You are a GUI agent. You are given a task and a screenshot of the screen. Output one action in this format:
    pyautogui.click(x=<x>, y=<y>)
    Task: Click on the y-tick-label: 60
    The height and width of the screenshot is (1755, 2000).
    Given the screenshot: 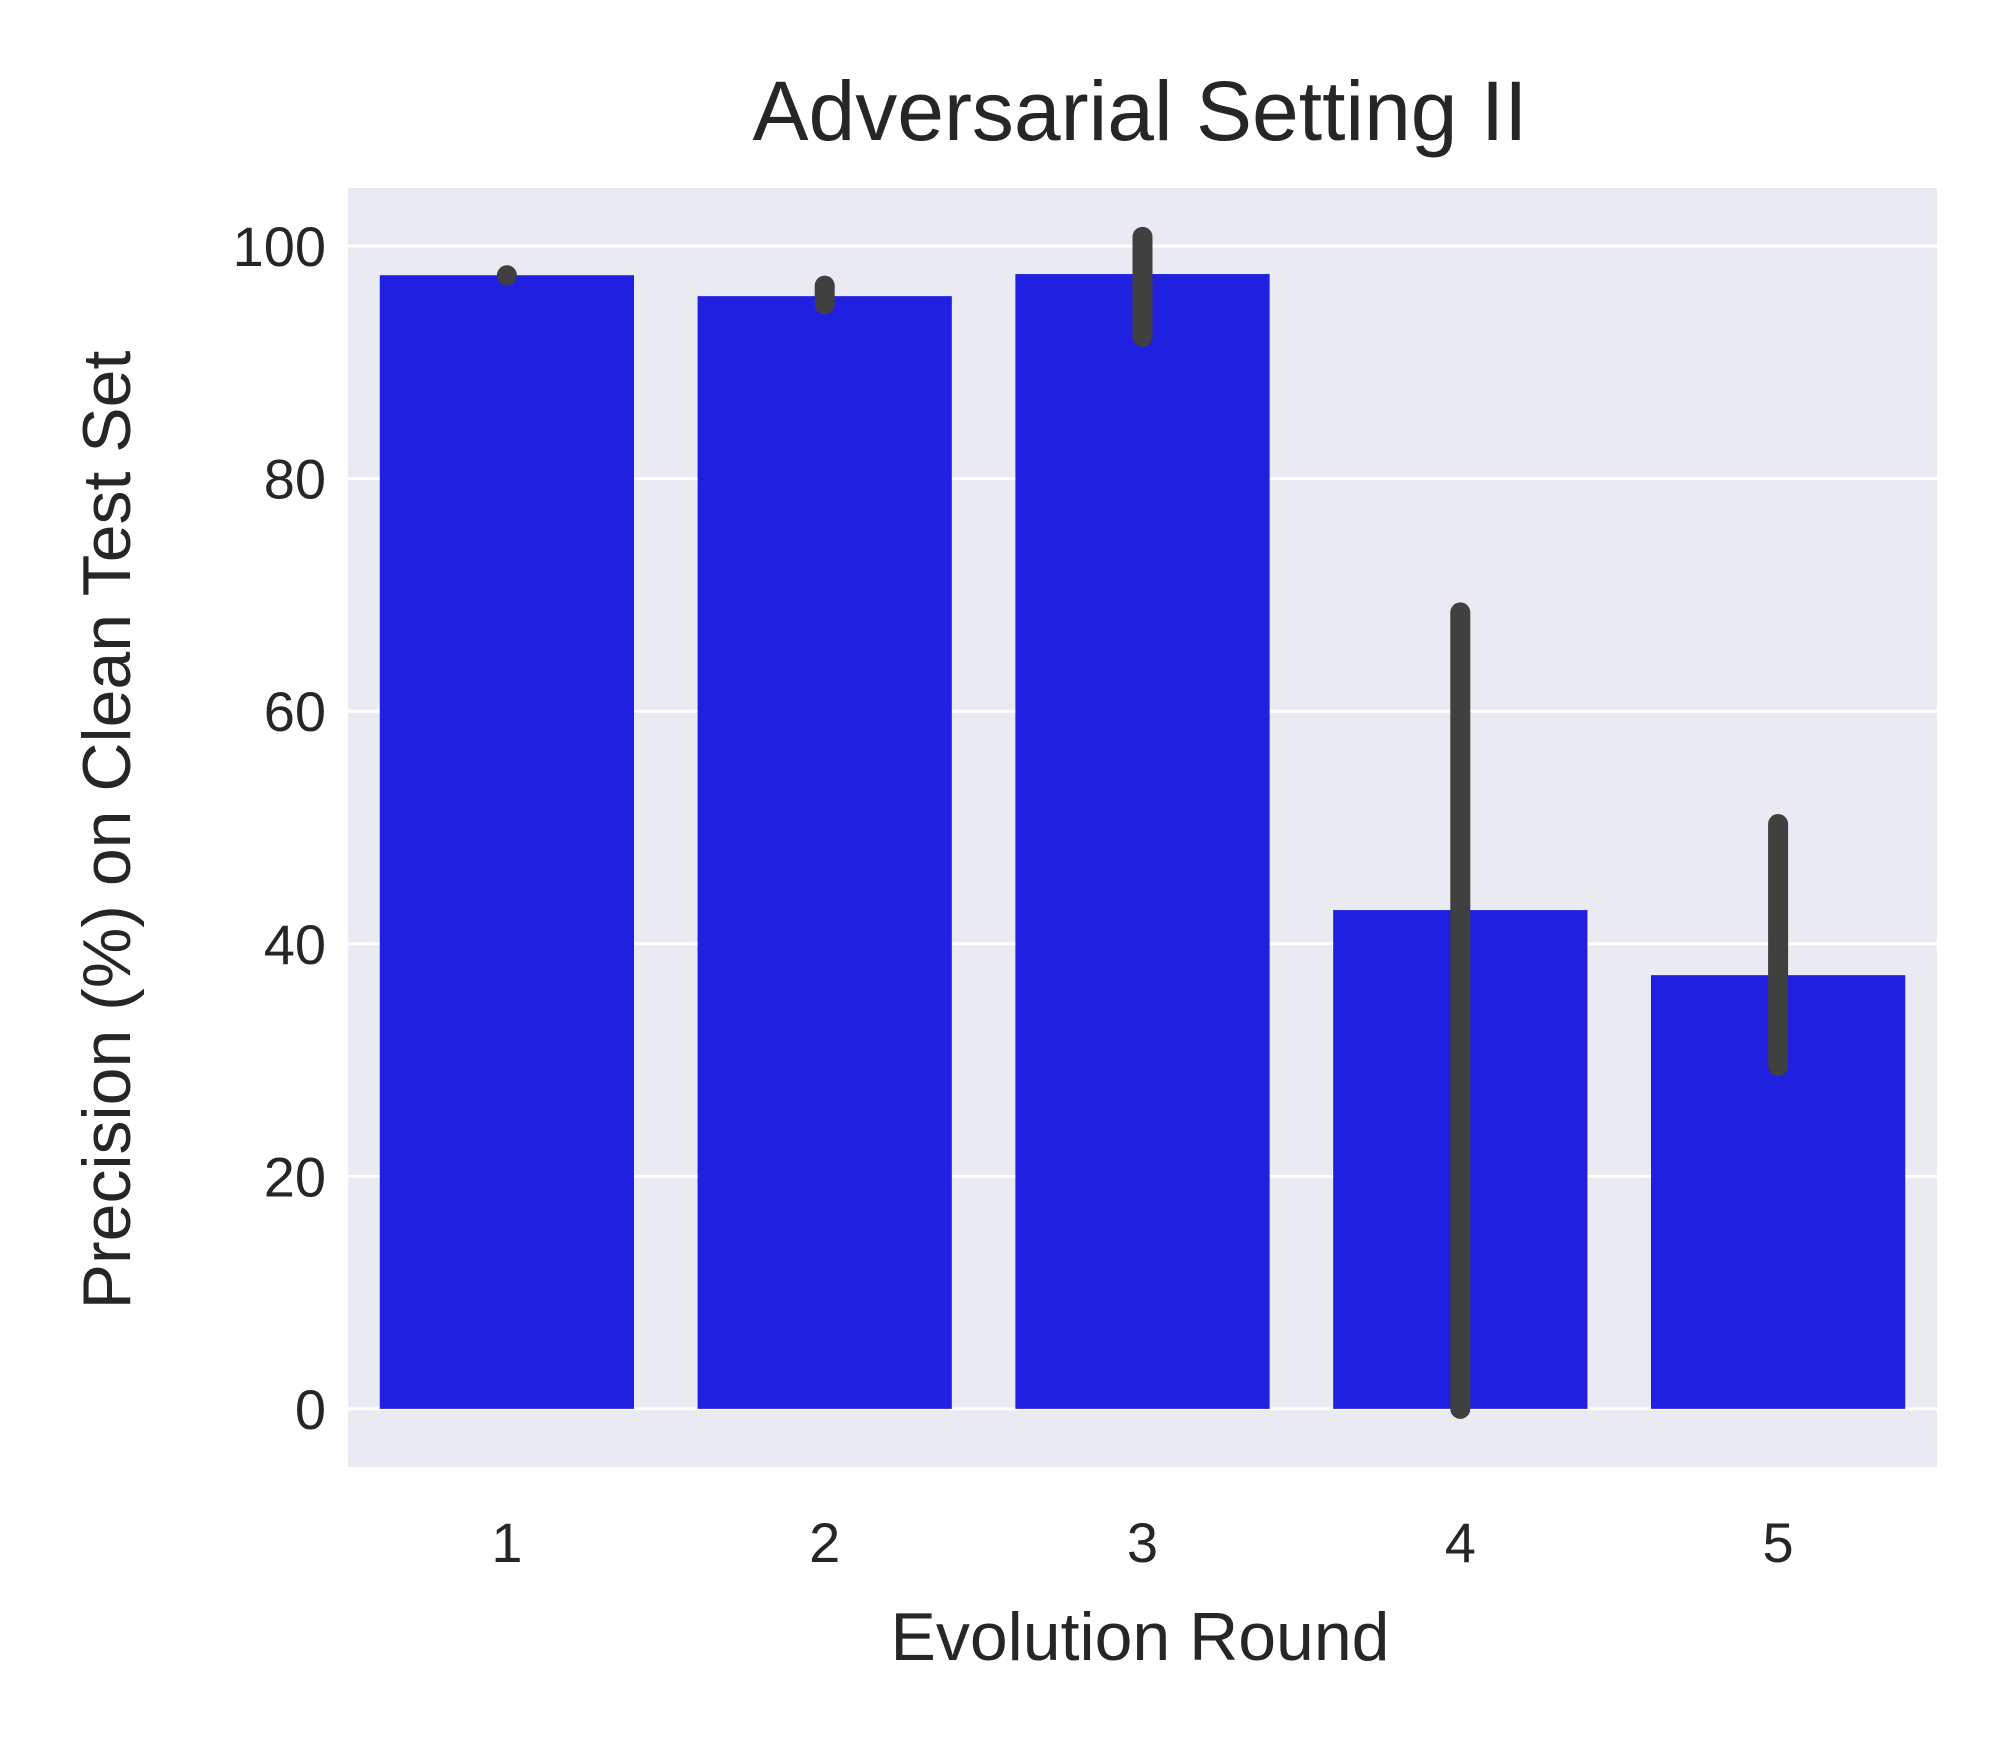 What is the action you would take?
    pyautogui.click(x=295, y=711)
    